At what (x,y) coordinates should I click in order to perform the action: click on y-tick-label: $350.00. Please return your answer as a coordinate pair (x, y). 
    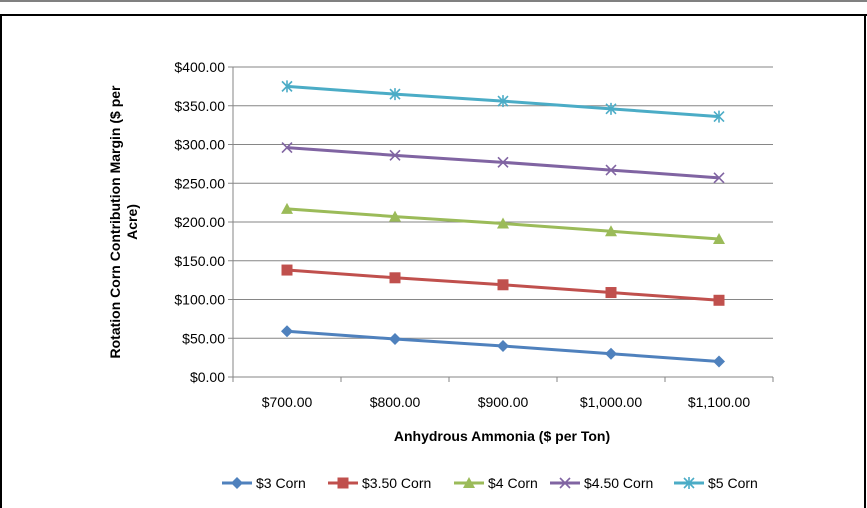
    Looking at the image, I should click on (199, 106).